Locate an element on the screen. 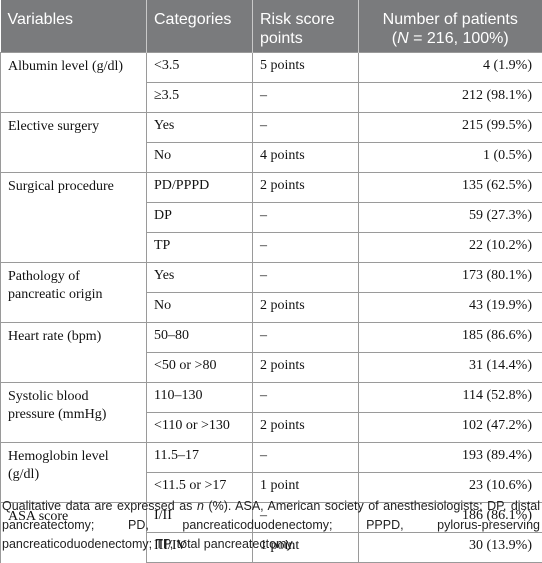 Image resolution: width=542 pixels, height=563 pixels. category-cell: <110 or >130 is located at coordinates (200, 428).